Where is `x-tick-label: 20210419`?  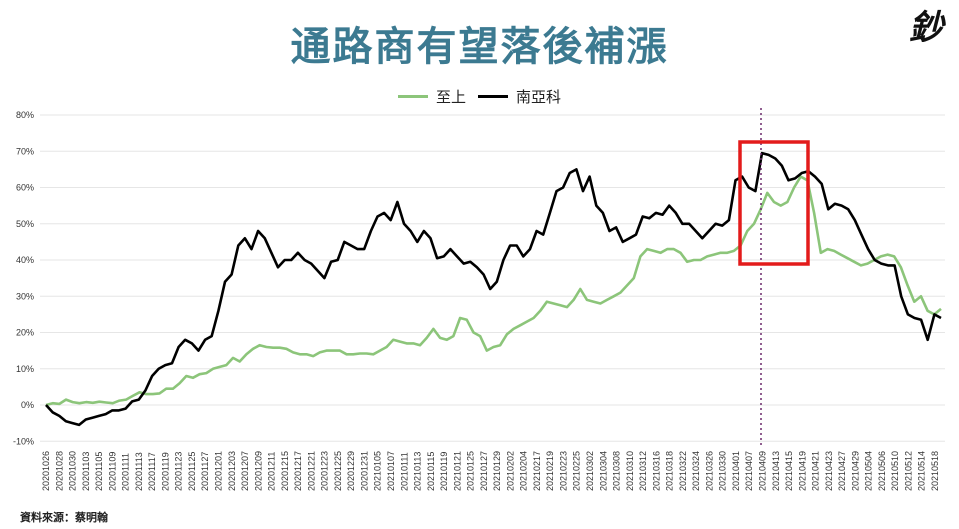
x-tick-label: 20210419 is located at coordinates (802, 471).